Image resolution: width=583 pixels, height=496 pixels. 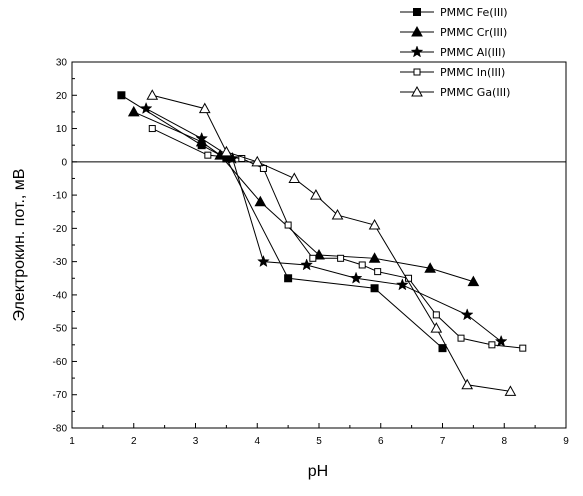 What do you see at coordinates (196, 441) in the screenshot?
I see `x-tick-label: 3` at bounding box center [196, 441].